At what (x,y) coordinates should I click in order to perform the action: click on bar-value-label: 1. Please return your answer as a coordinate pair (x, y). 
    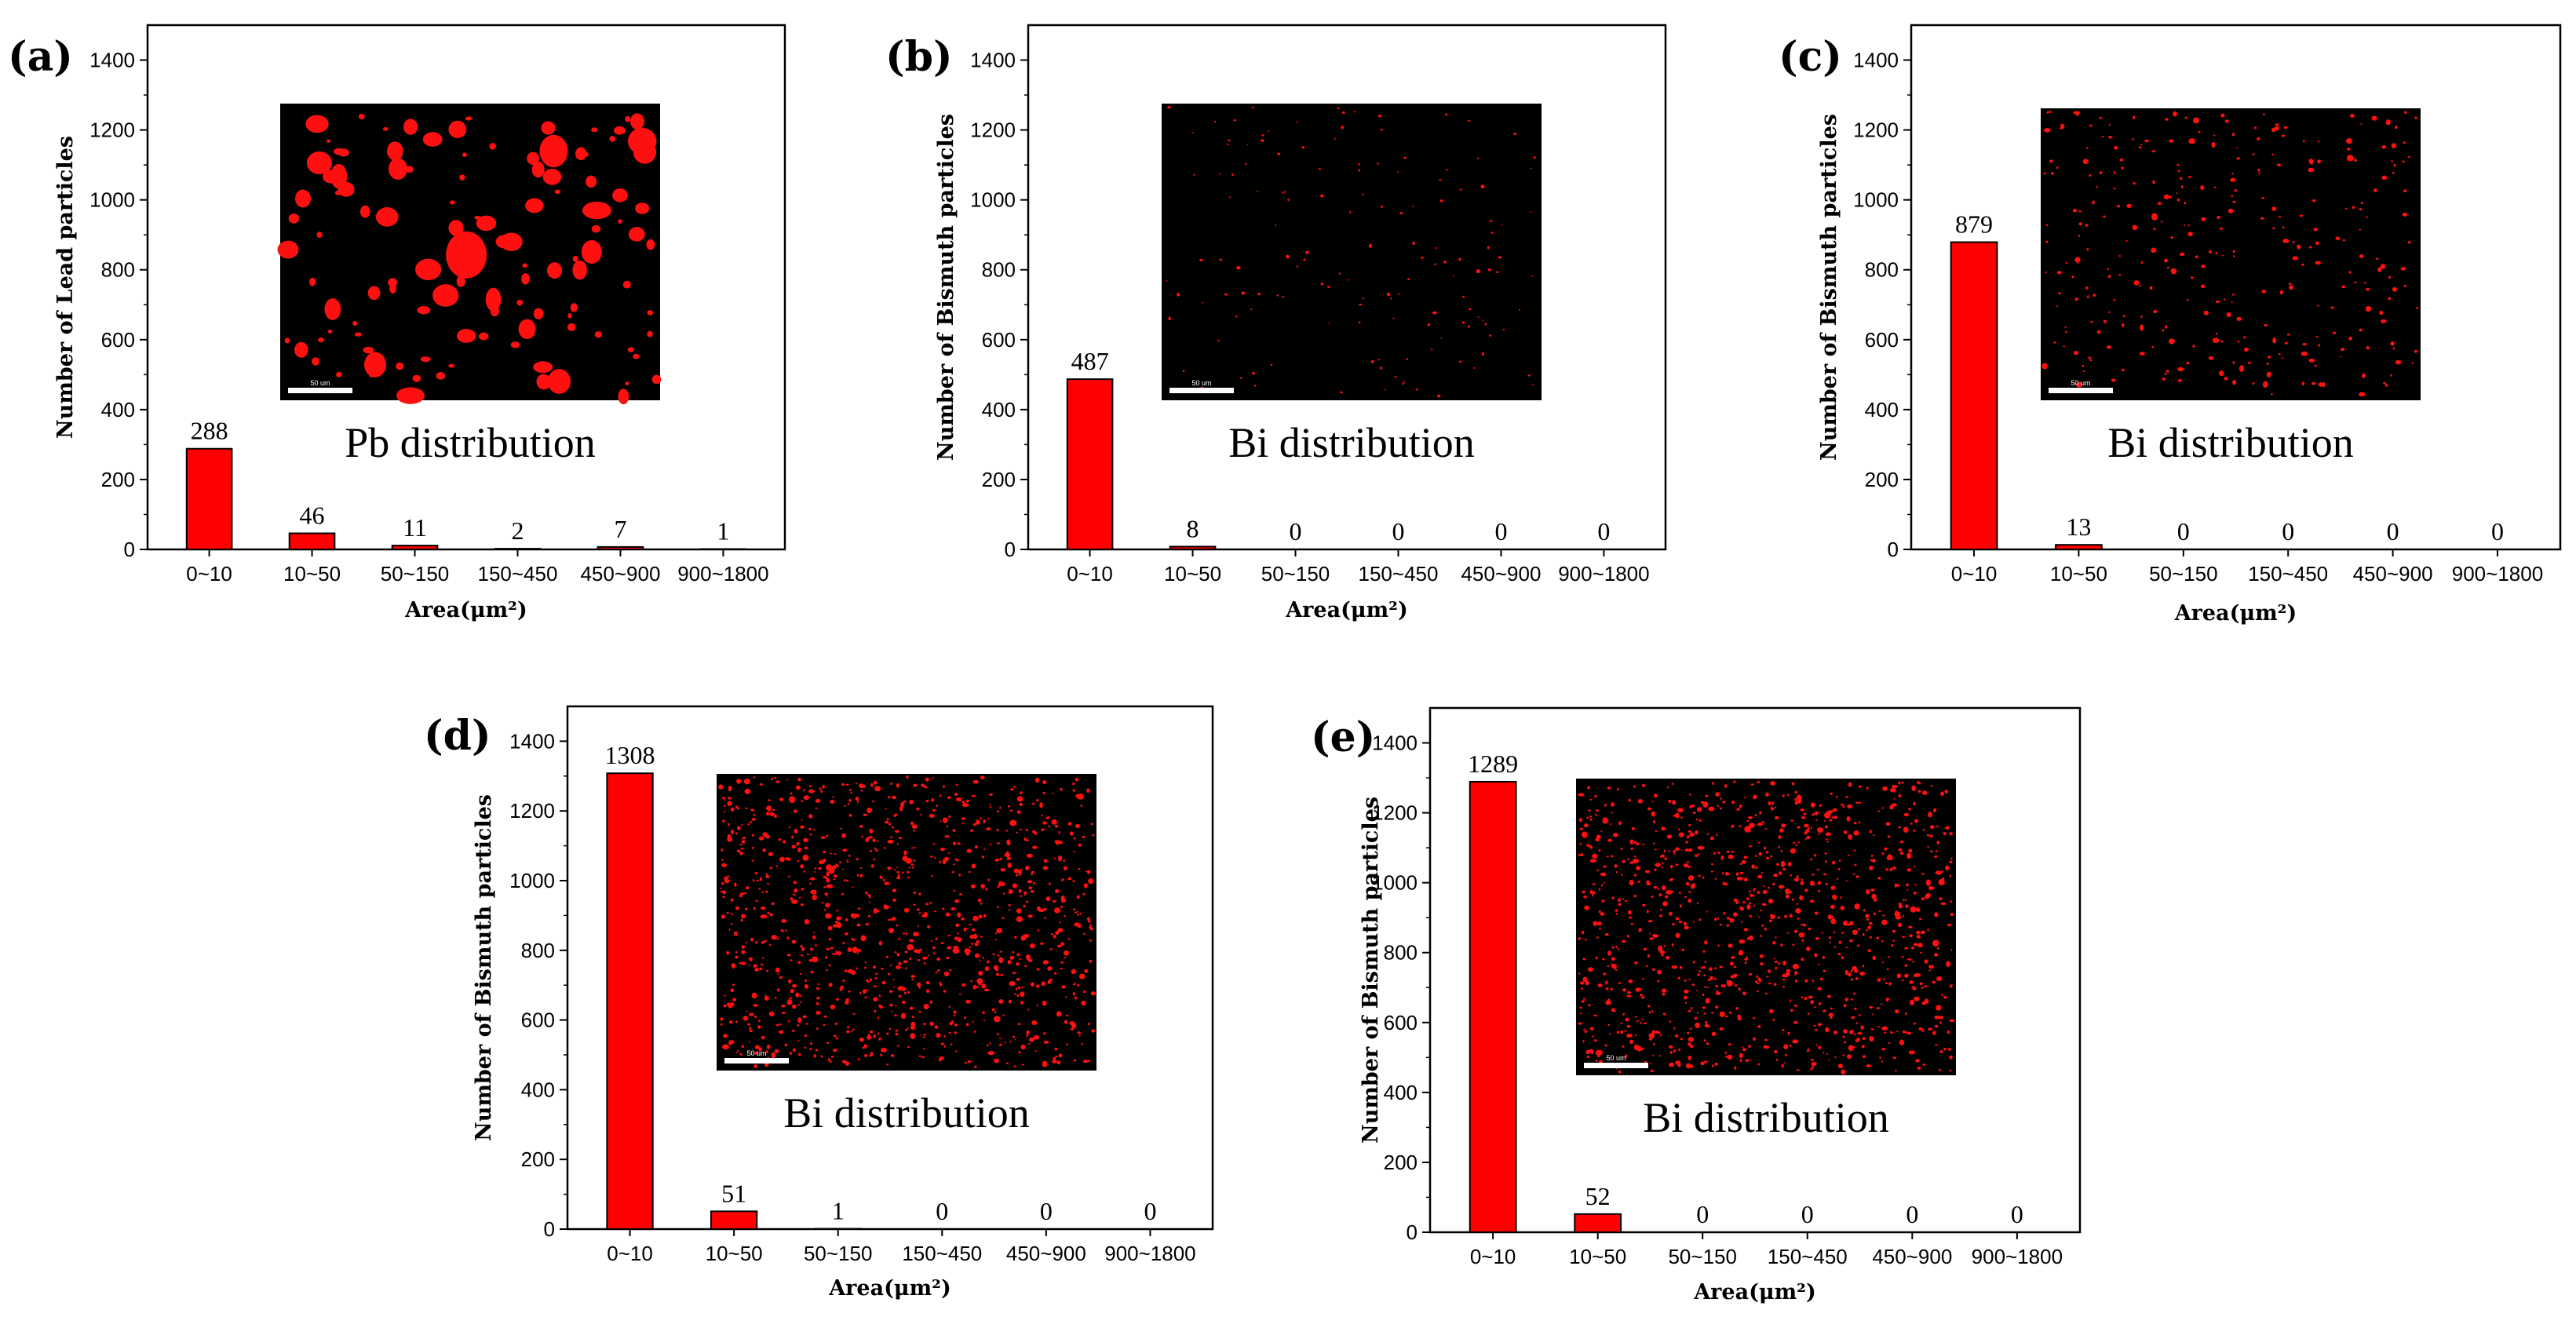
    Looking at the image, I should click on (838, 1211).